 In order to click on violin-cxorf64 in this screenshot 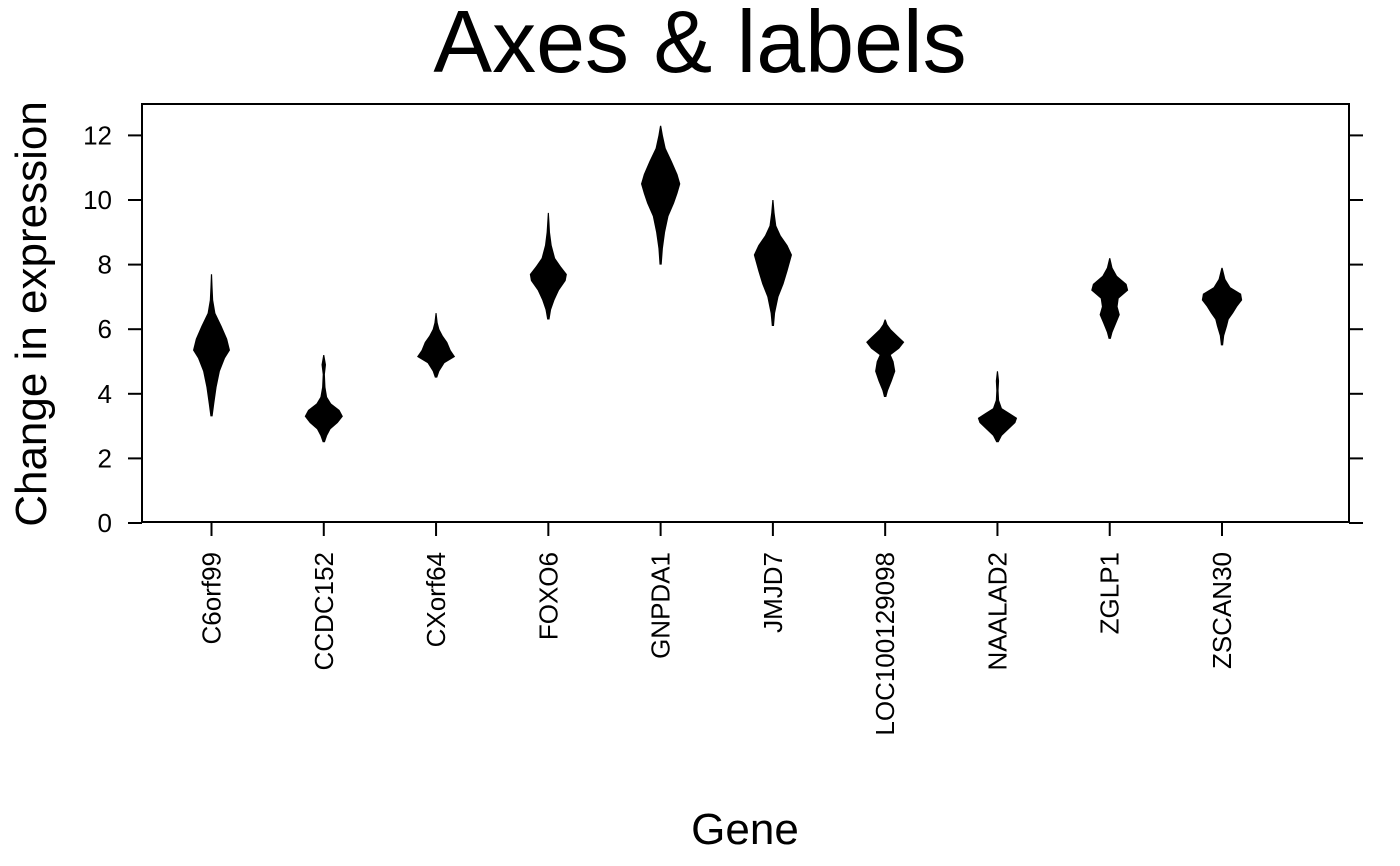, I will do `click(436, 345)`.